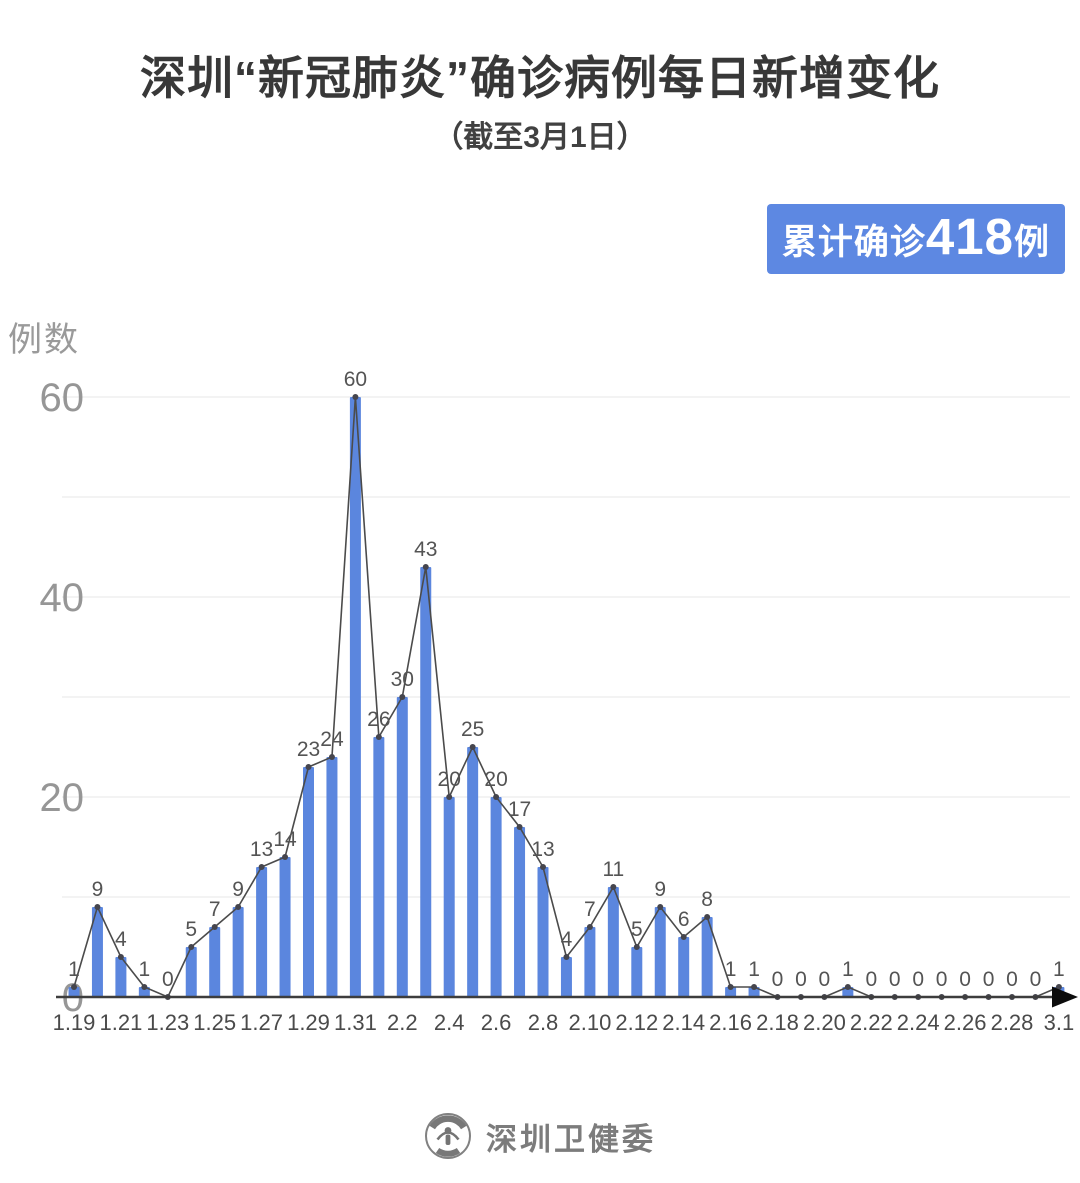 This screenshot has width=1080, height=1183. I want to click on x-tick-label: 1.27, so click(261, 1022).